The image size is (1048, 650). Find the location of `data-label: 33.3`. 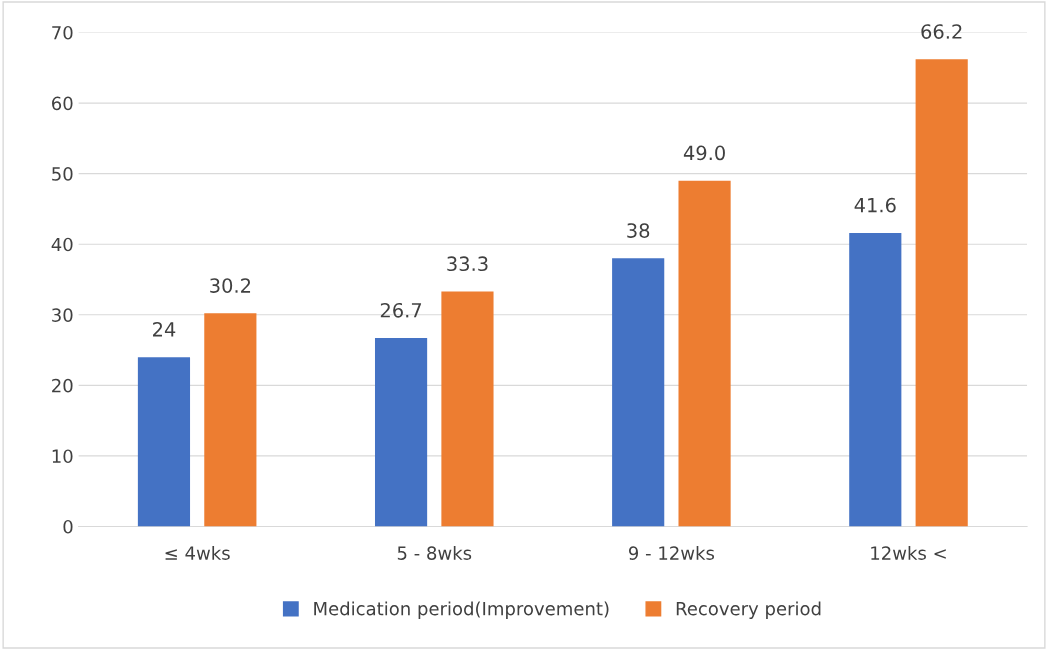

data-label: 33.3 is located at coordinates (467, 264).